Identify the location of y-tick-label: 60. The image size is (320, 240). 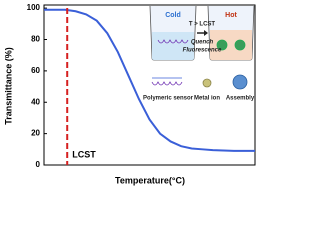
(35, 70).